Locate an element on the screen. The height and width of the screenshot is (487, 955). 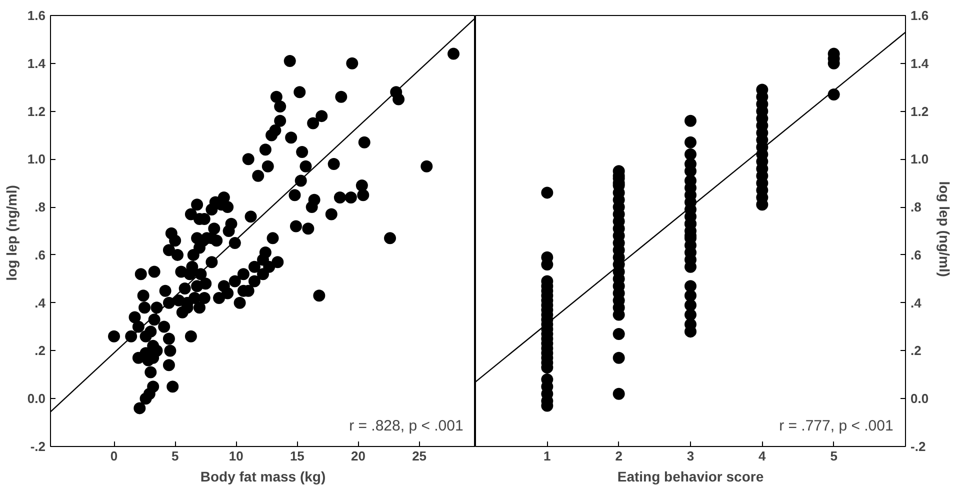
x-tick-label: 10 is located at coordinates (236, 456).